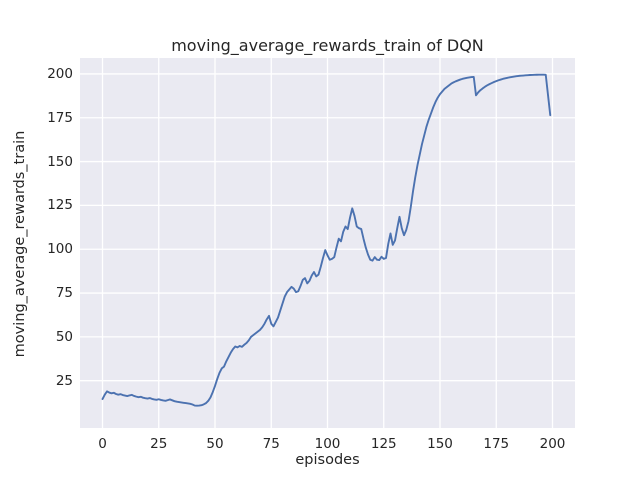 Image resolution: width=640 pixels, height=480 pixels. Describe the element at coordinates (64, 293) in the screenshot. I see `y-tick-label: 75` at that location.